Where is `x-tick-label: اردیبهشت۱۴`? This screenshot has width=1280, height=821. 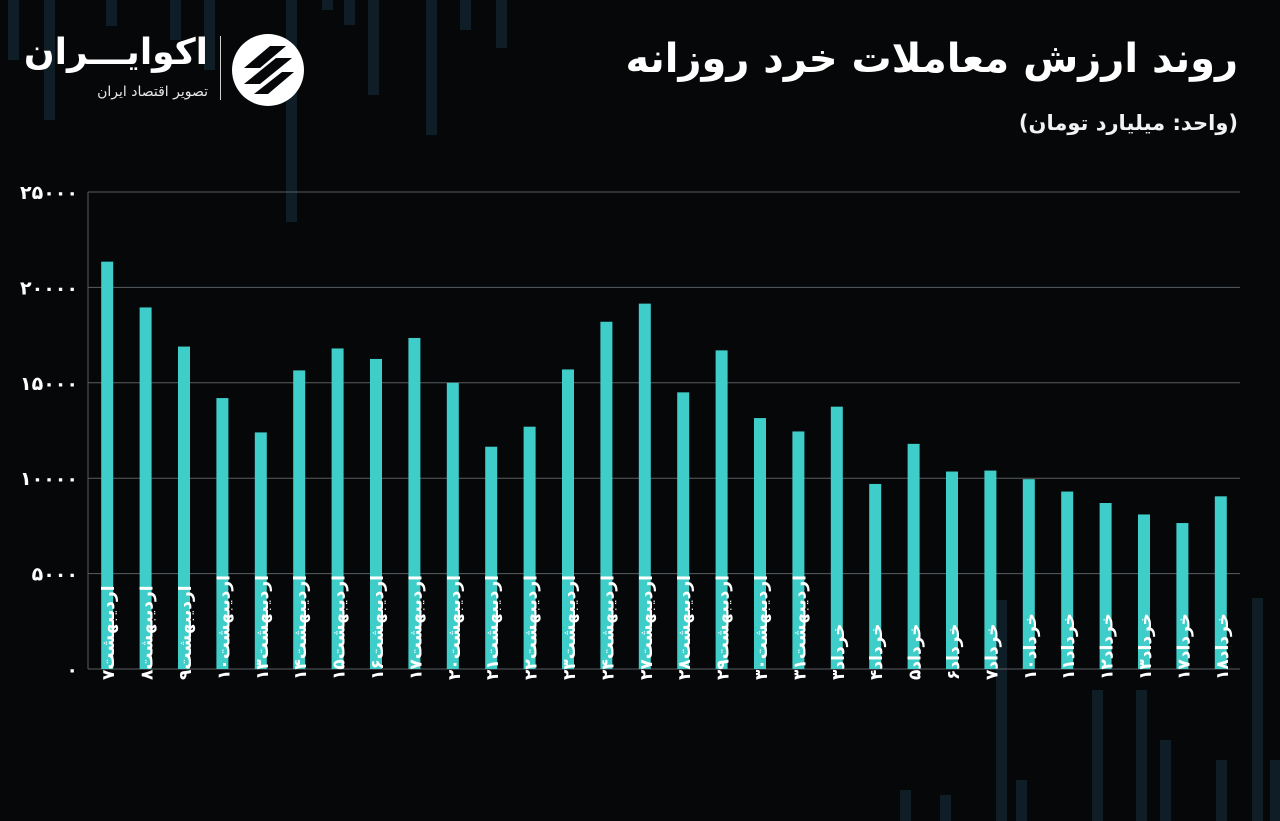 x-tick-label: اردیبهشت۱۴ is located at coordinates (301, 627).